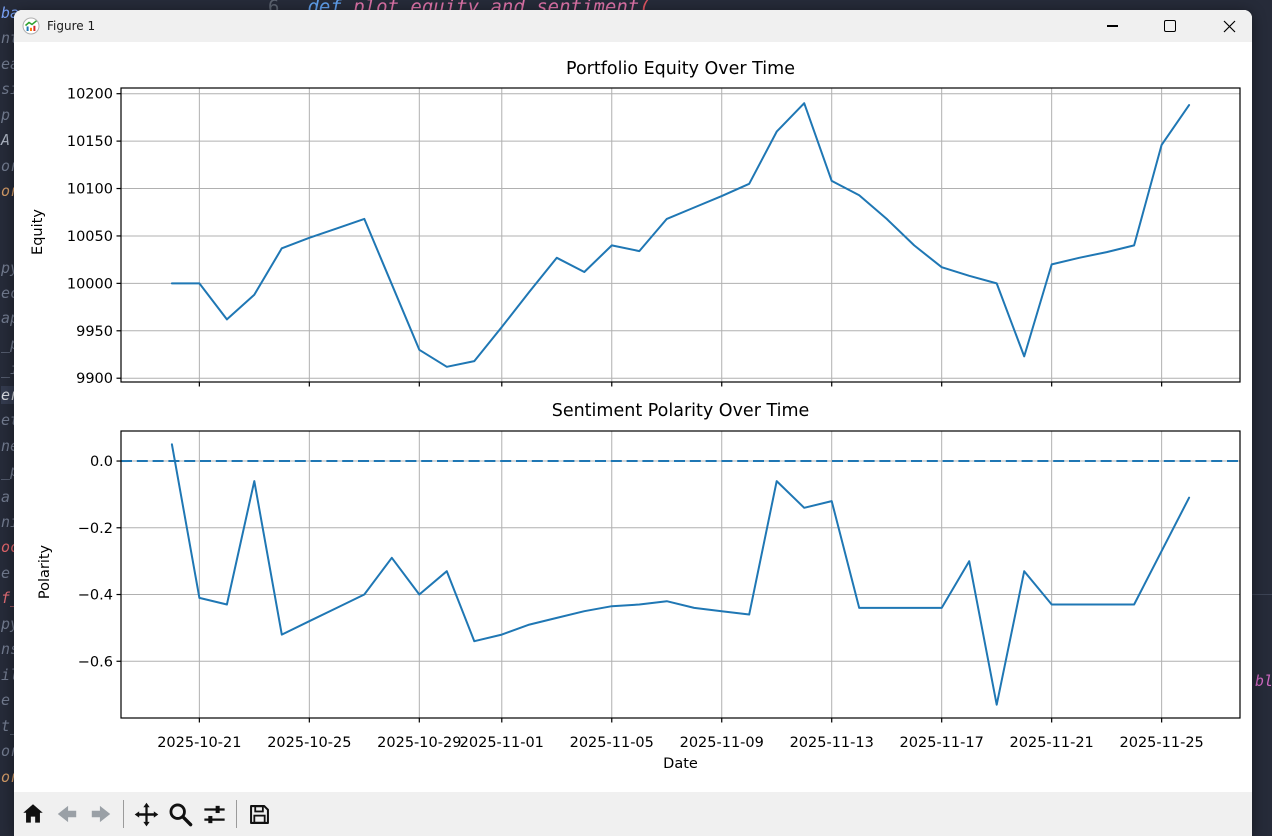 The width and height of the screenshot is (1272, 836). I want to click on forward-button, so click(101, 814).